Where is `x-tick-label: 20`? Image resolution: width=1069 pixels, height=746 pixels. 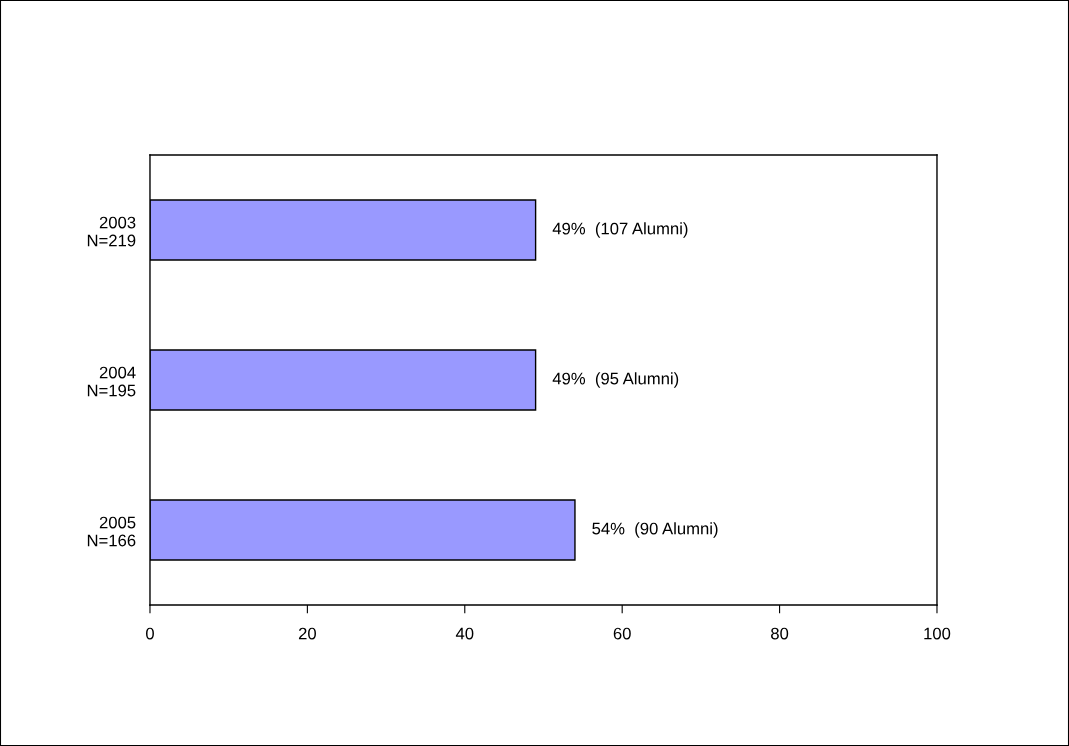
x-tick-label: 20 is located at coordinates (307, 633).